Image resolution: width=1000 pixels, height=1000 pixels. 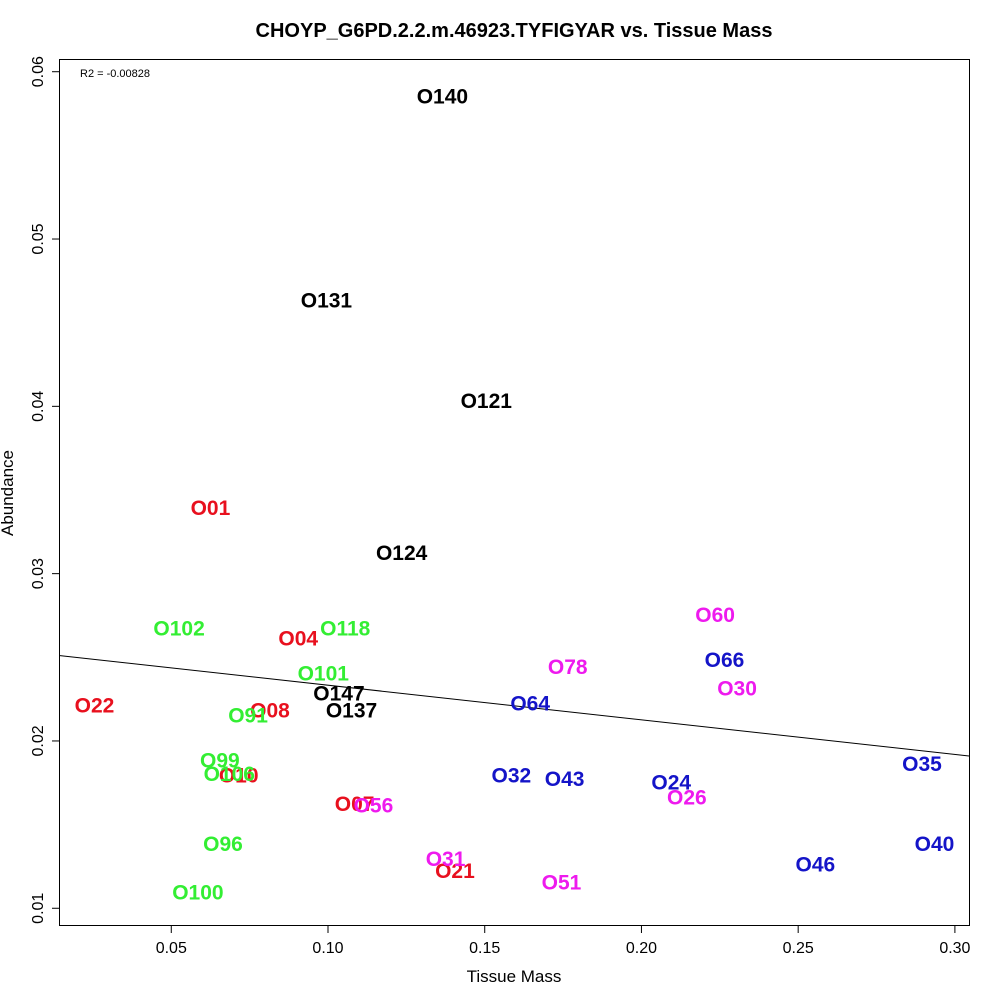 I want to click on point-label-o22: O22, so click(x=95, y=705).